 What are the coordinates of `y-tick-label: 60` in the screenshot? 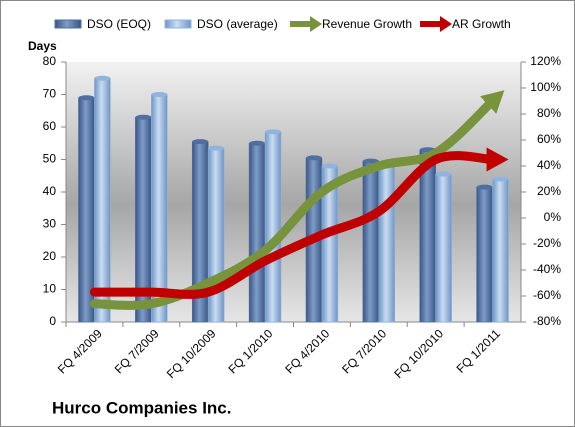 It's located at (50, 126).